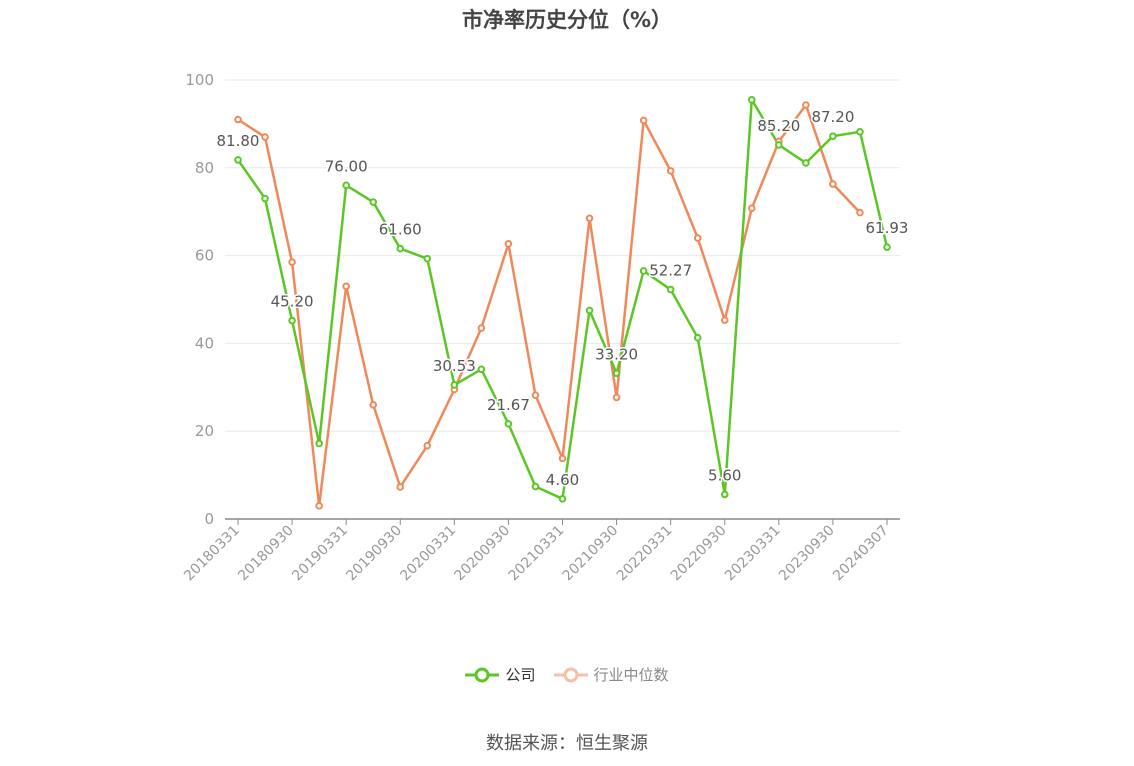 The width and height of the screenshot is (1134, 766). Describe the element at coordinates (204, 431) in the screenshot. I see `y-tick-label: 20` at that location.